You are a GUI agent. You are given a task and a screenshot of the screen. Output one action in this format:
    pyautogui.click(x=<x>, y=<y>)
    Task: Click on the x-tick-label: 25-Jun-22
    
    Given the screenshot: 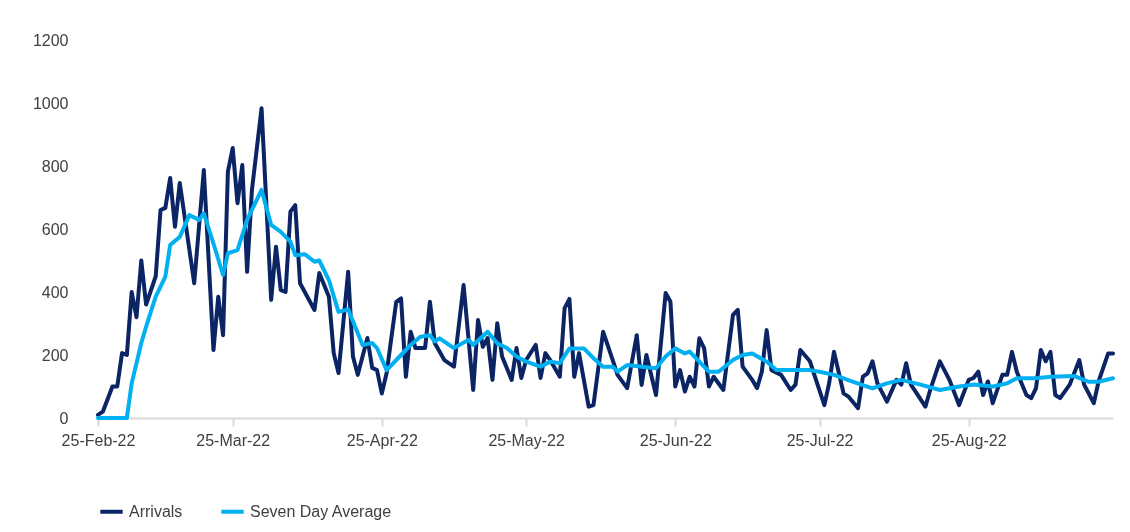 What is the action you would take?
    pyautogui.click(x=675, y=440)
    